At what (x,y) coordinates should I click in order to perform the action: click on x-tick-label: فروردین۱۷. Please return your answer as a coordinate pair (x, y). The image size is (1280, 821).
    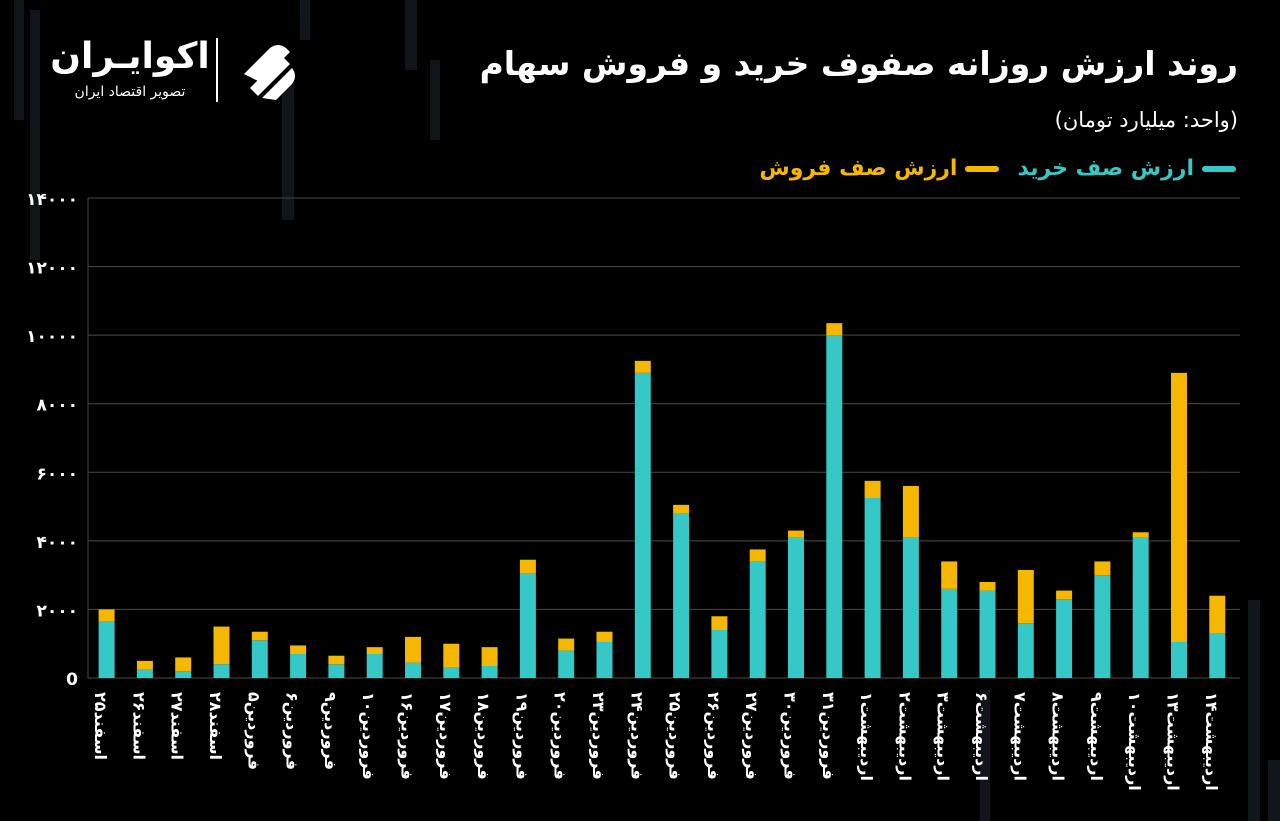
    Looking at the image, I should click on (445, 736).